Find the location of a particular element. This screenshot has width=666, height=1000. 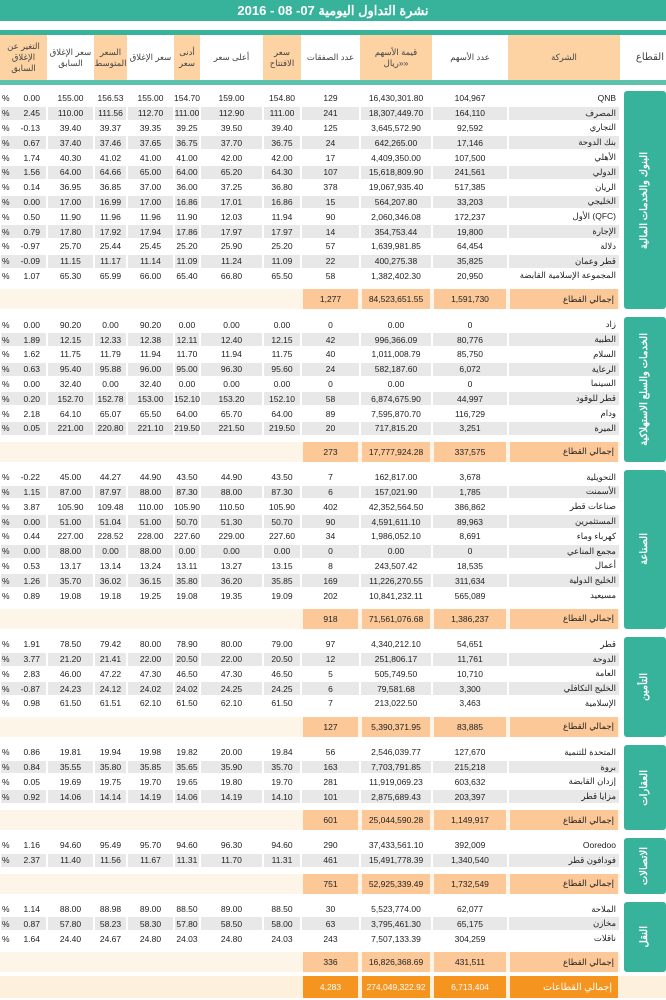

cell-avg: 39.37 is located at coordinates (110, 127).